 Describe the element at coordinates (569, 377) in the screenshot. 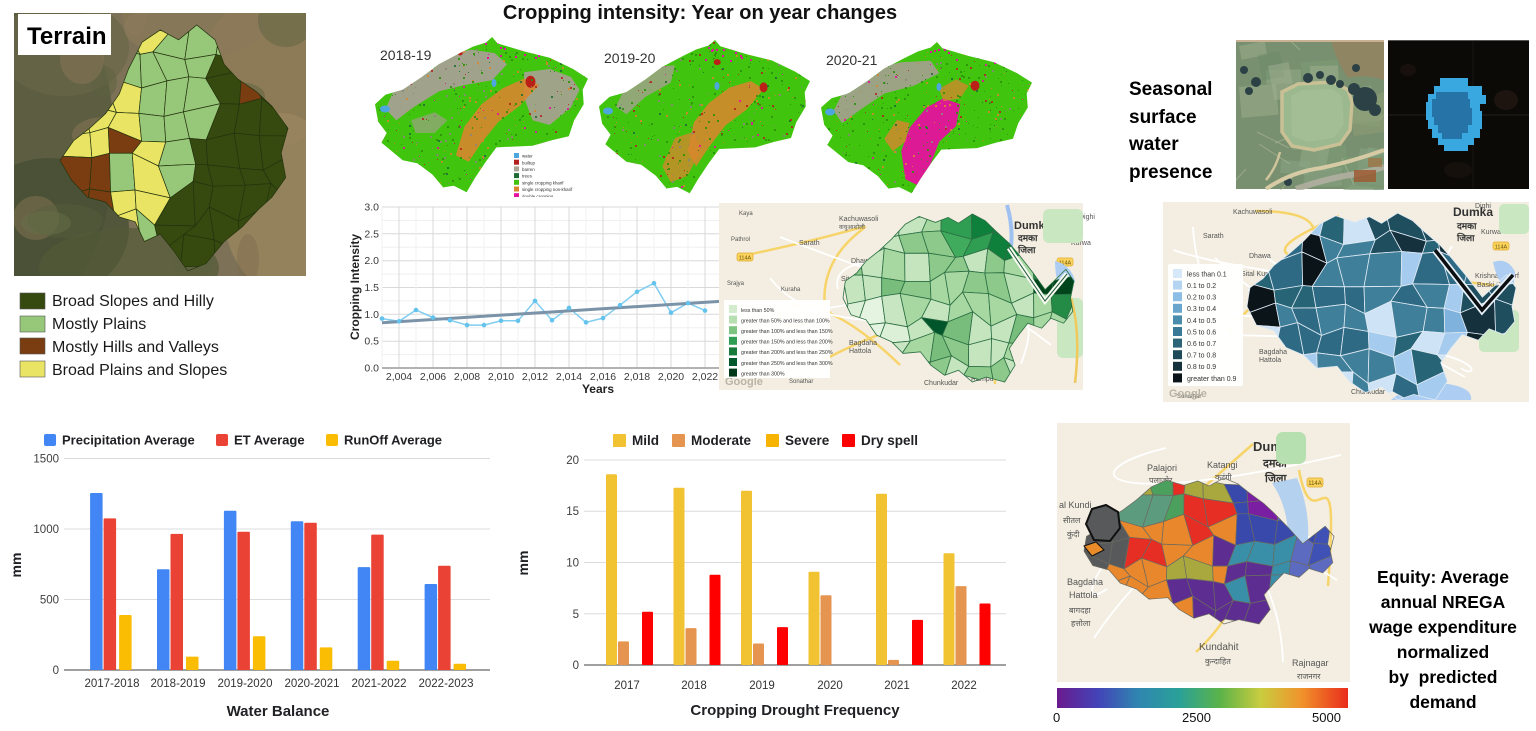

I see `svg-text: 2,014` at that location.